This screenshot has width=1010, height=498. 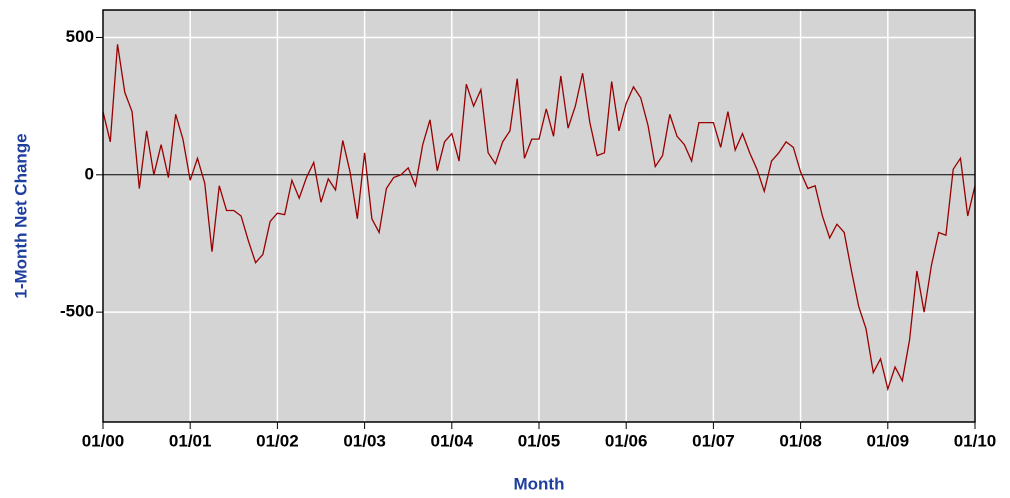 I want to click on x-tick-label: 01/10, so click(x=975, y=440).